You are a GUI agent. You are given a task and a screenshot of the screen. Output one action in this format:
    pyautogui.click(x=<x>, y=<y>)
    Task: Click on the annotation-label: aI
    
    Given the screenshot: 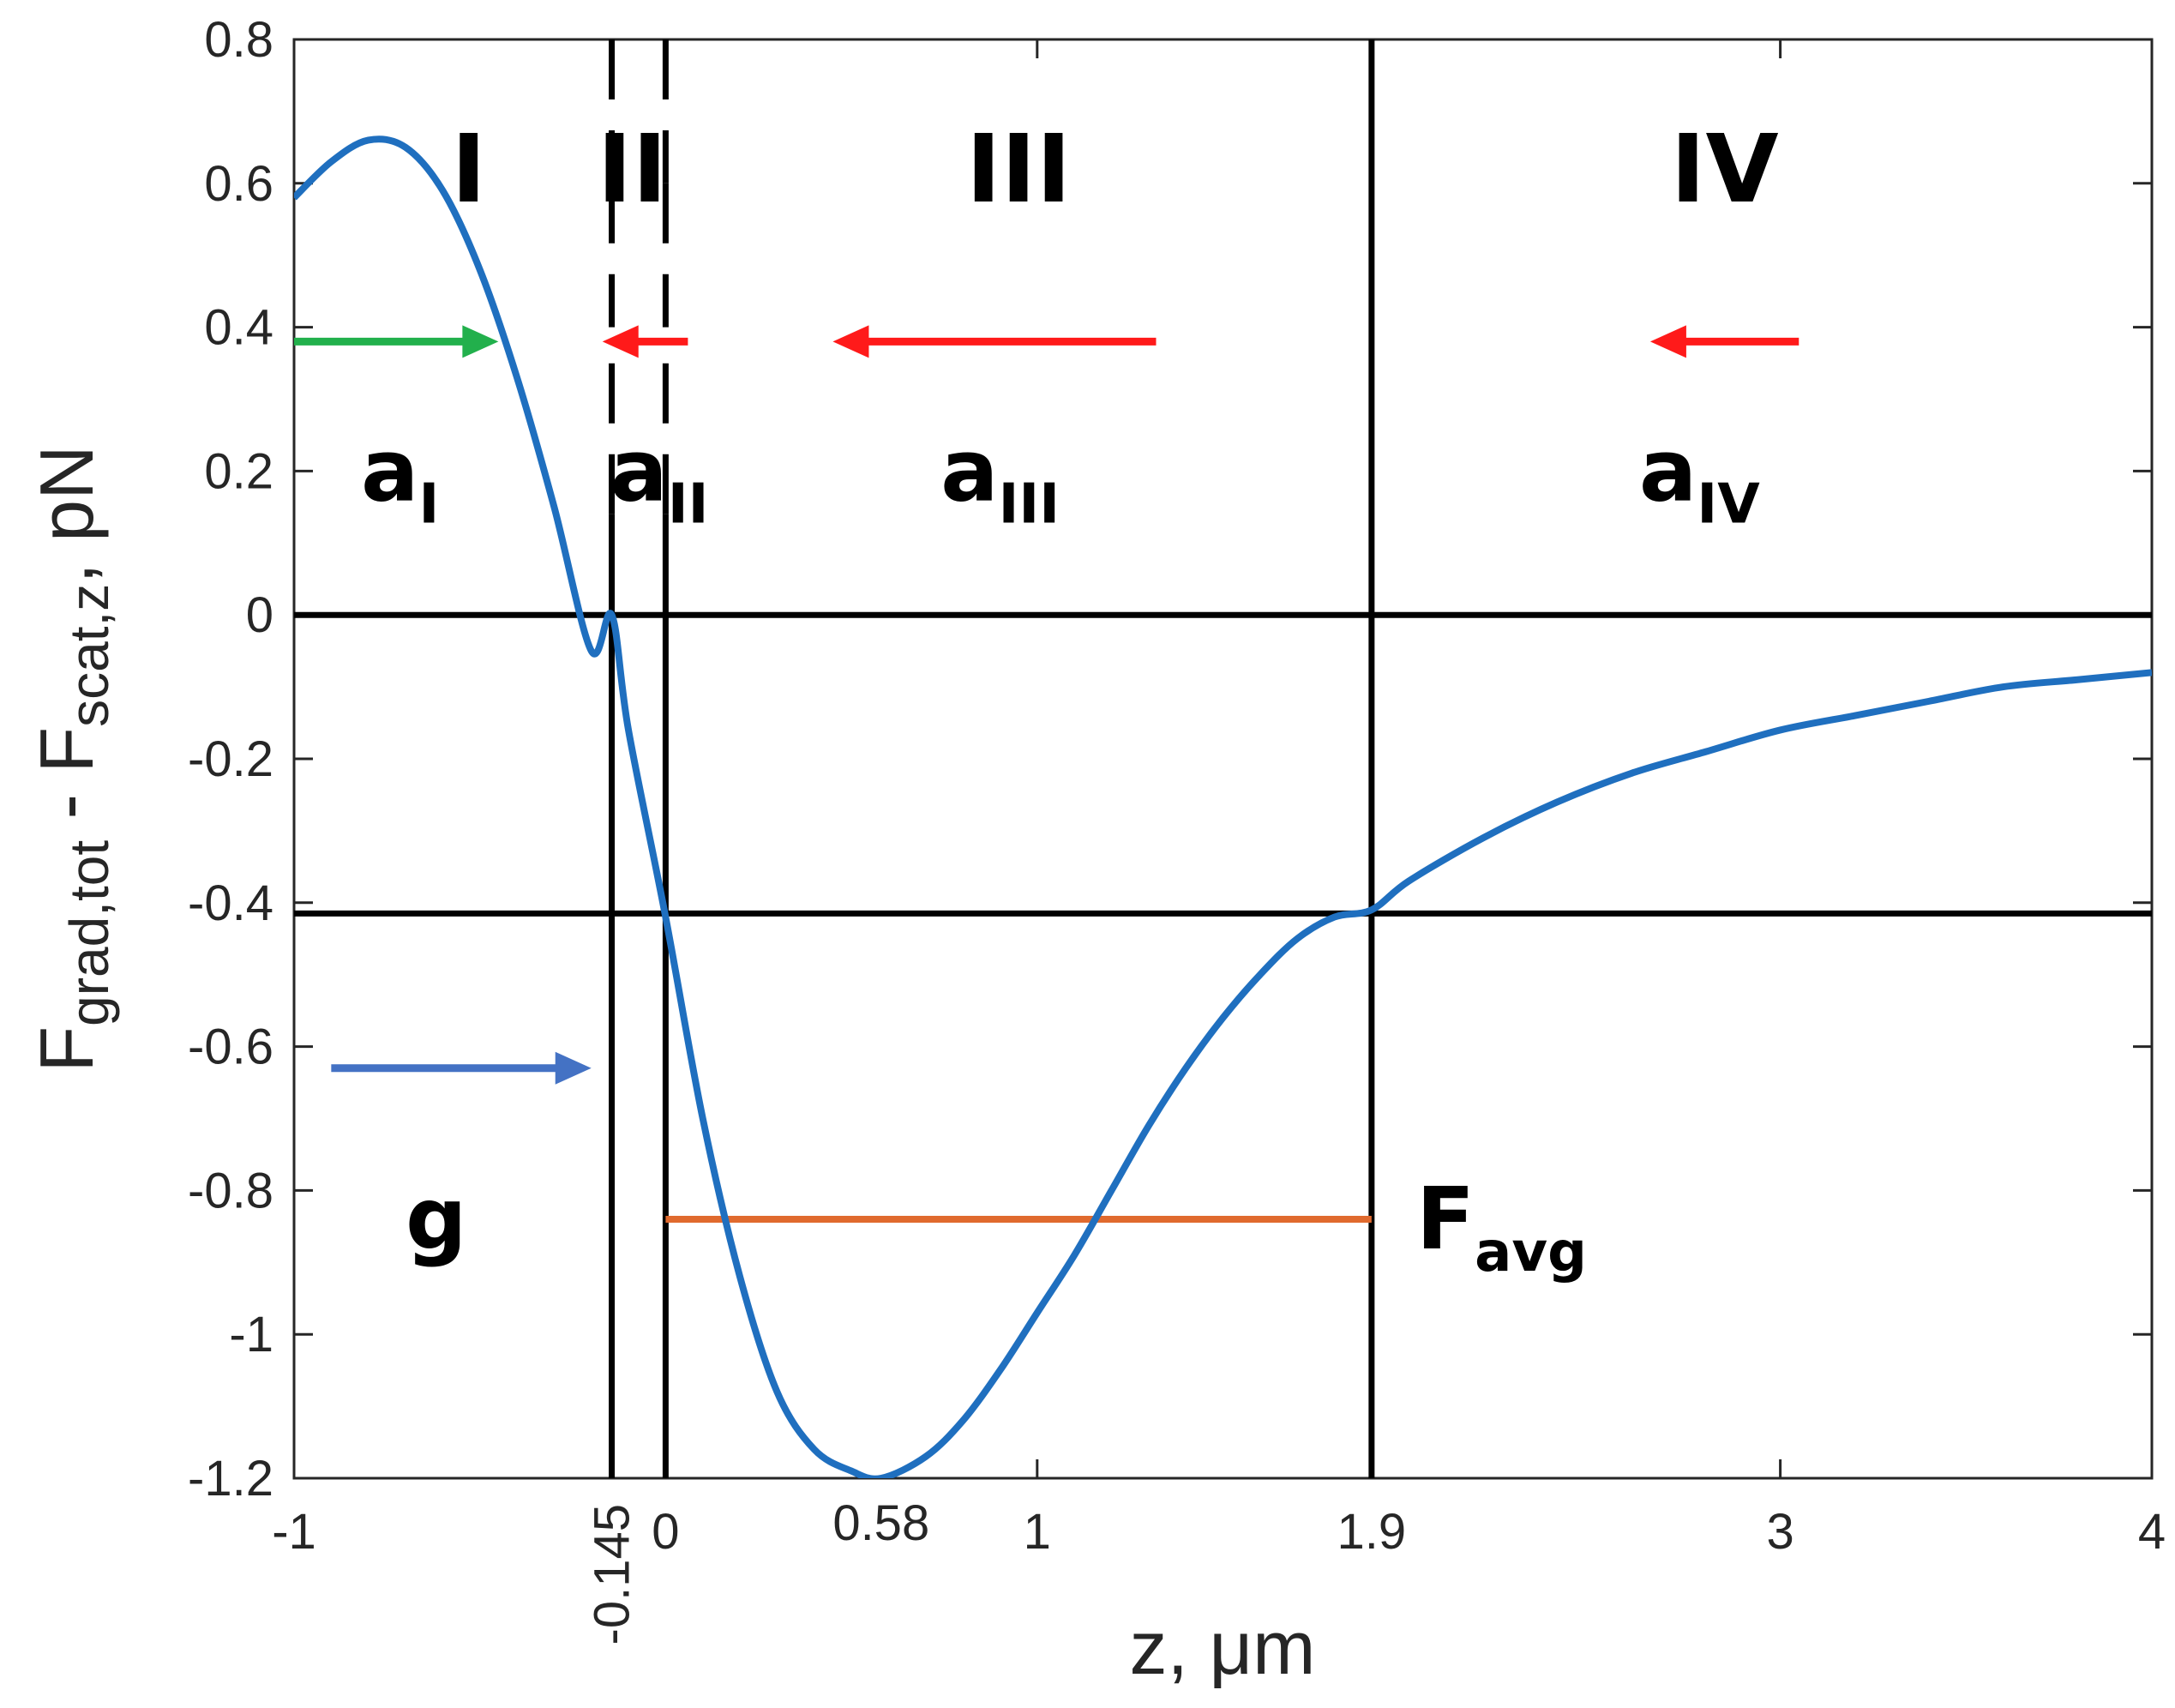 What is the action you would take?
    pyautogui.click(x=400, y=478)
    